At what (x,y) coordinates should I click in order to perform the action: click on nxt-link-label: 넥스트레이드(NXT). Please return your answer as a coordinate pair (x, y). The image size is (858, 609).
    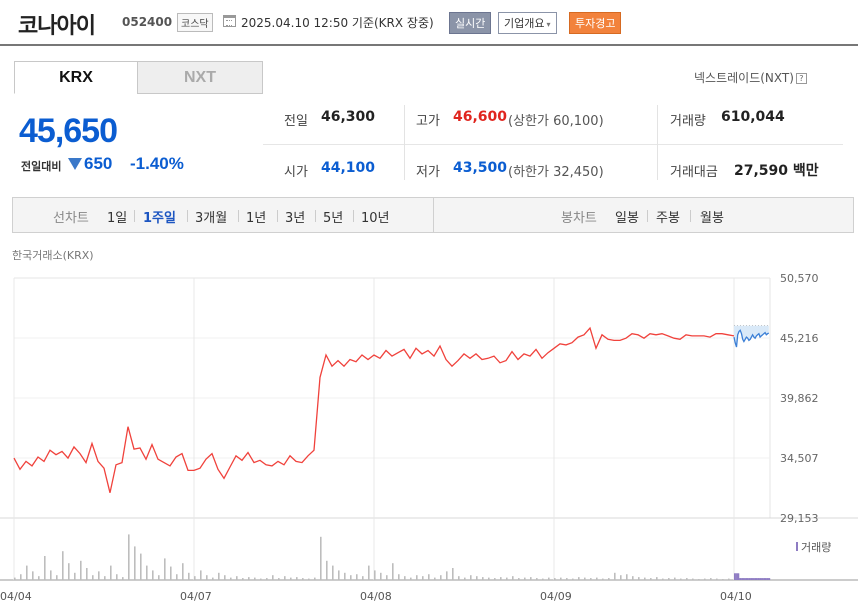
    Looking at the image, I should click on (744, 78).